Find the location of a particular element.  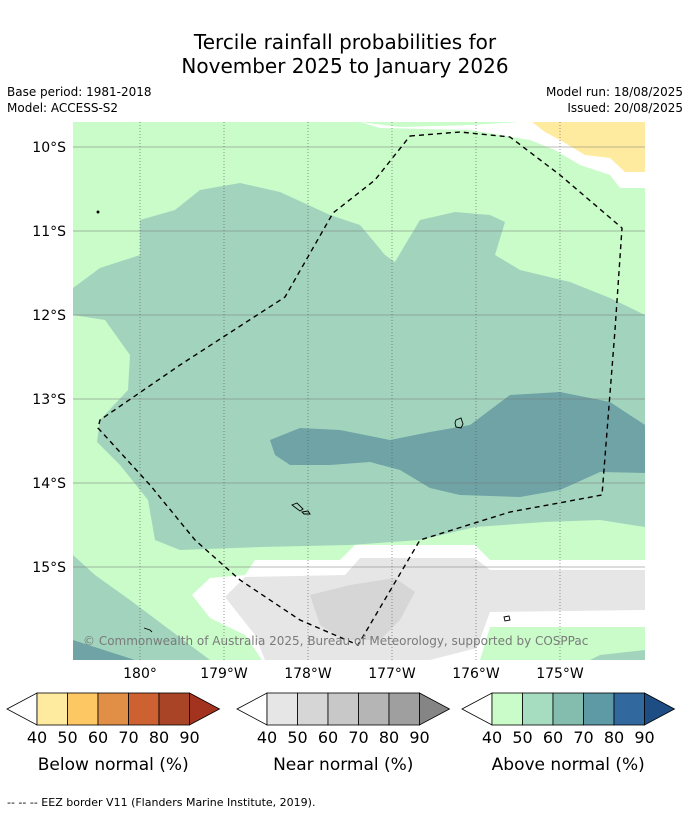

model-info: Base period: 1981-2018 Model: ACCESS-S2 is located at coordinates (79, 100).